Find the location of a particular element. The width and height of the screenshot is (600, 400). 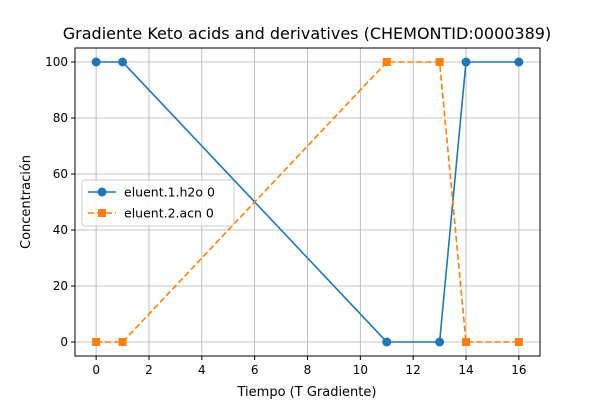

legend-box is located at coordinates (158, 203).